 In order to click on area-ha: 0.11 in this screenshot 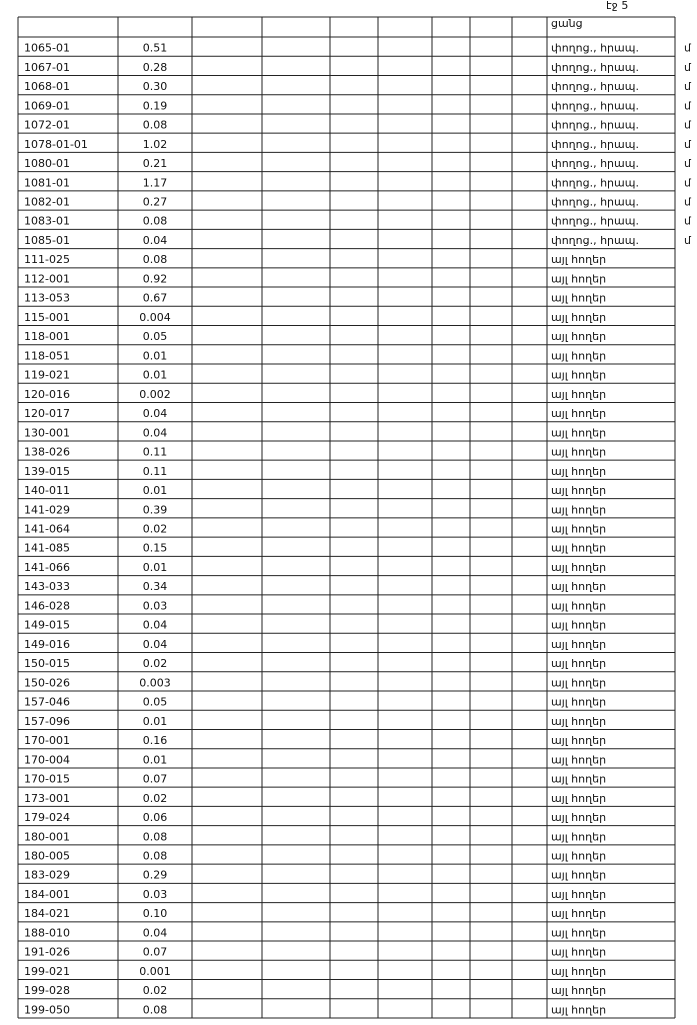, I will do `click(155, 471)`.